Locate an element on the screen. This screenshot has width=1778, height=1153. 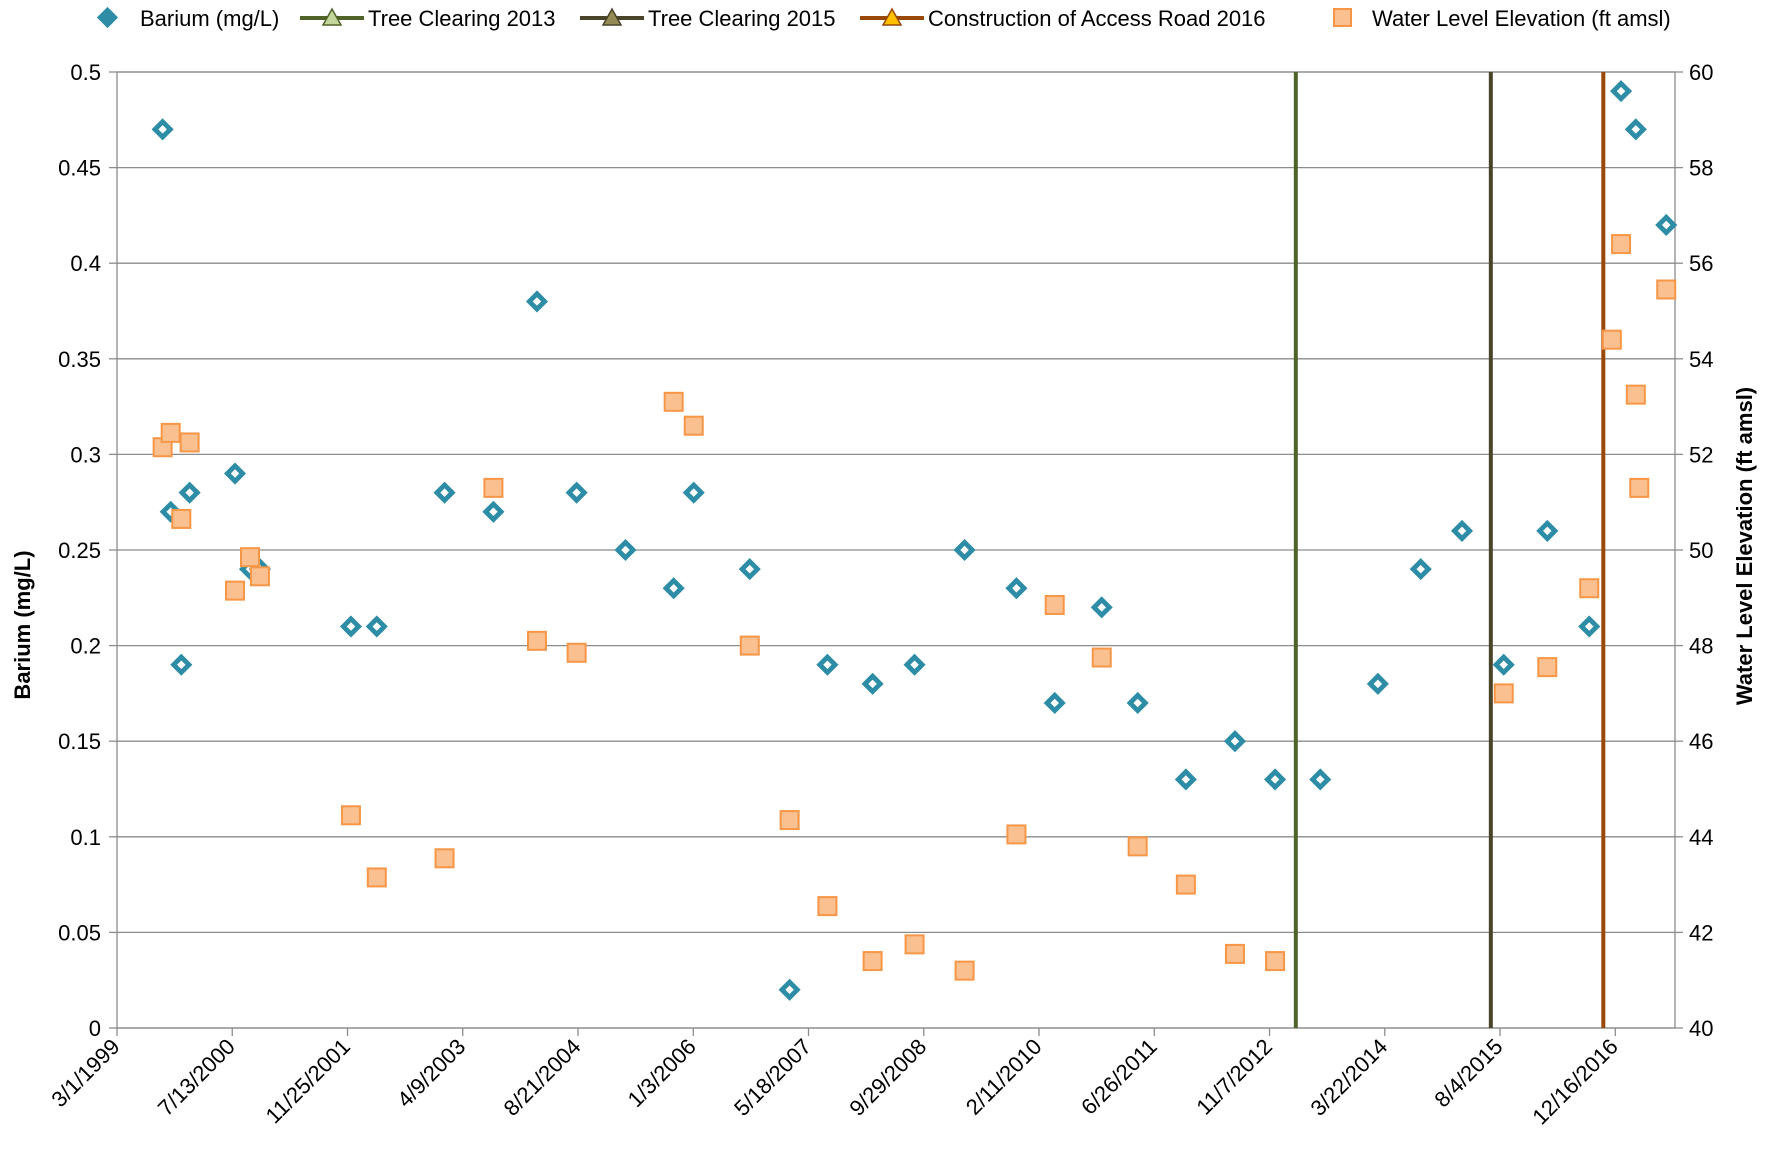
y2-tick-label: 58 is located at coordinates (1701, 168).